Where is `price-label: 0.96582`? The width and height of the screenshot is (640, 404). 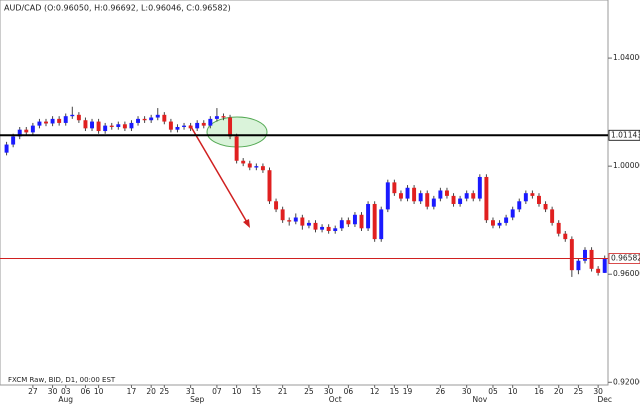 price-label: 0.96582 is located at coordinates (625, 258).